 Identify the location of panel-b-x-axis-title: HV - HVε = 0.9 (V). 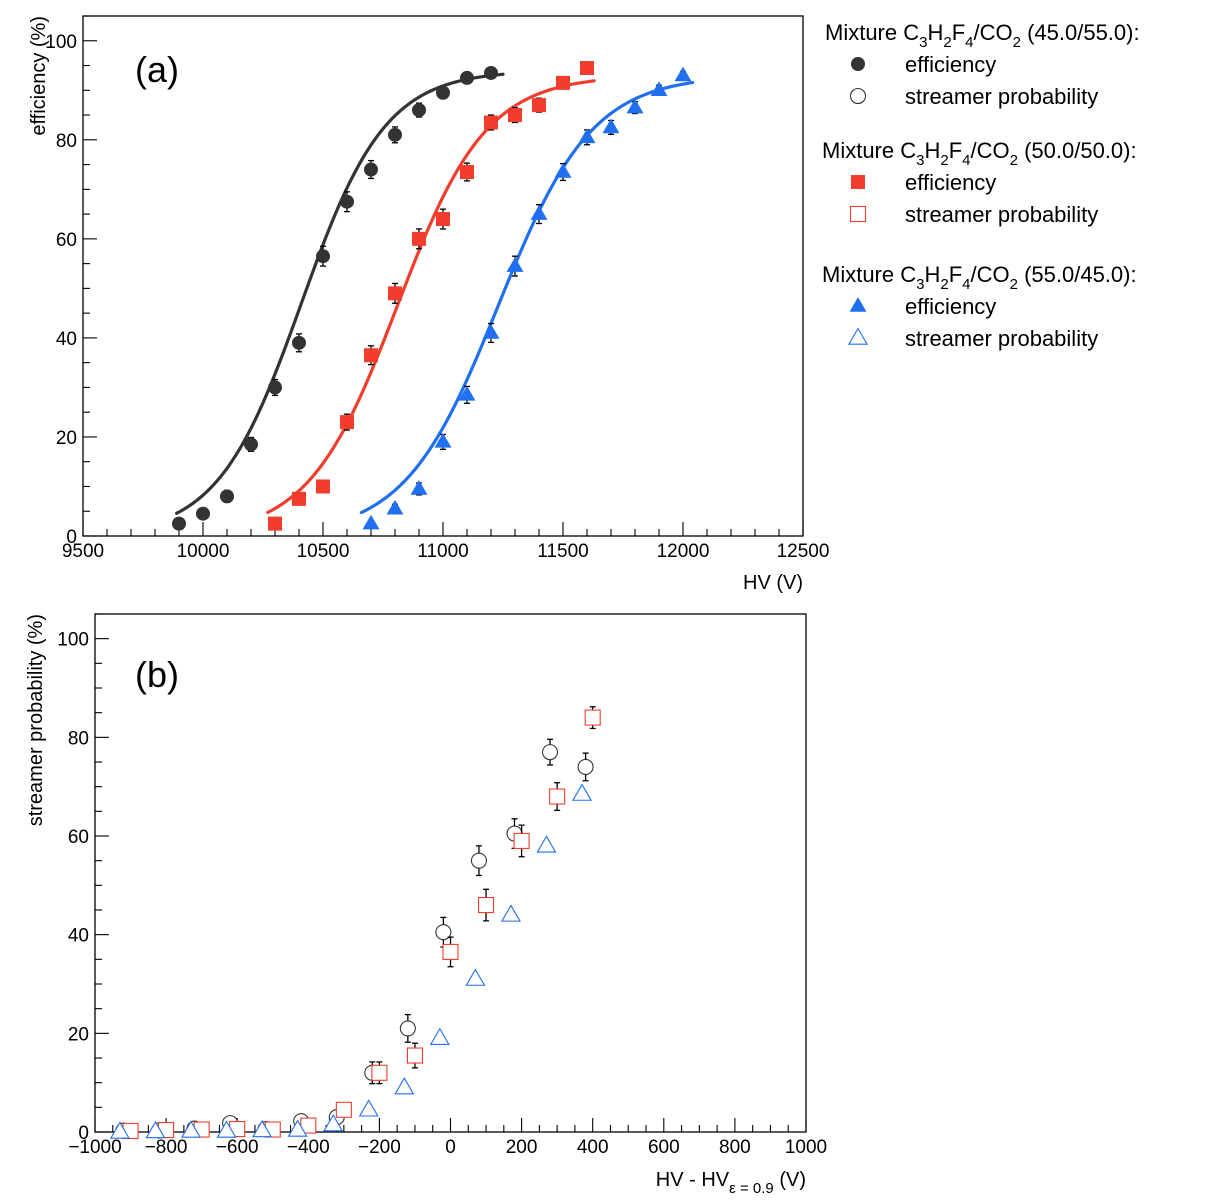
(731, 1183).